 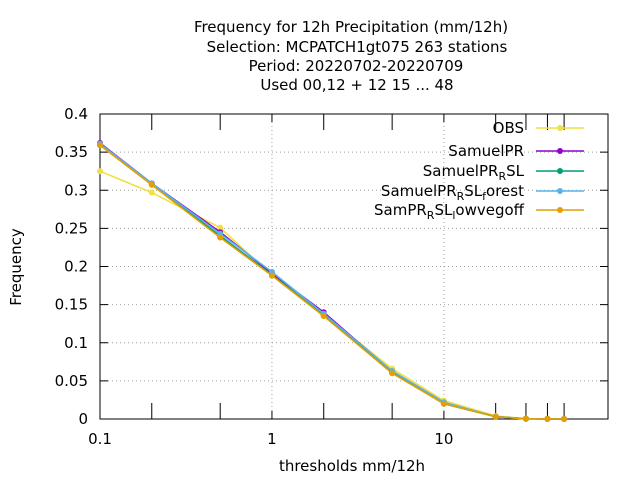 What do you see at coordinates (486, 151) in the screenshot?
I see `legend-label: SamuelPR` at bounding box center [486, 151].